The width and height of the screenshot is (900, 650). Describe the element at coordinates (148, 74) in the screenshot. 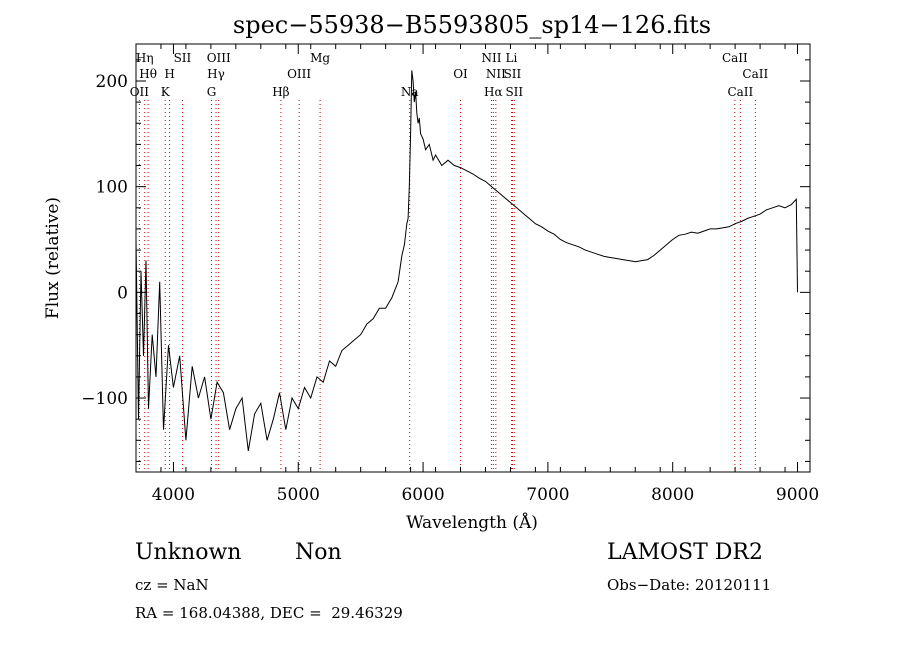

I see `marker-label: Hθ` at that location.